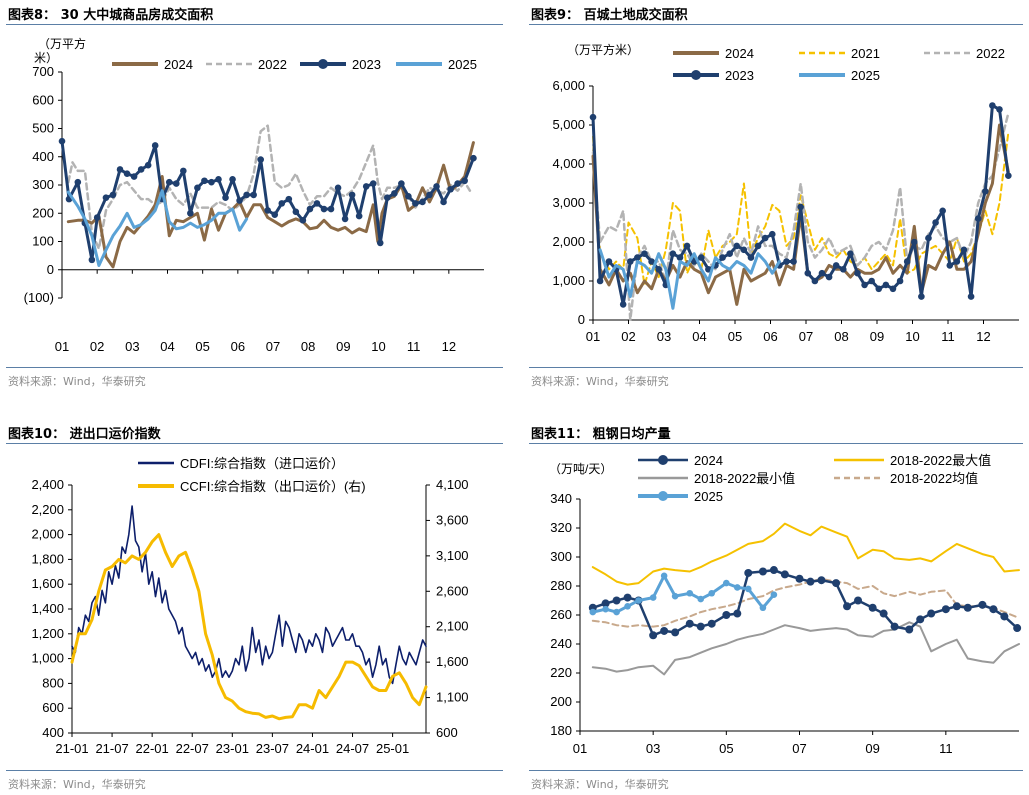 Image resolution: width=1029 pixels, height=795 pixels. I want to click on x-tick-label: 07, so click(806, 336).